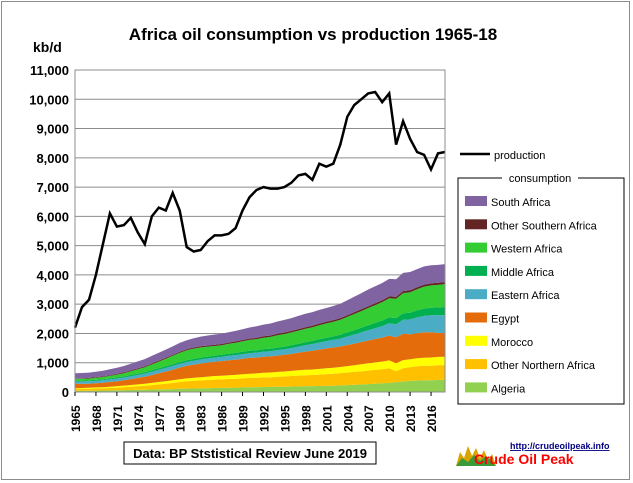 The height and width of the screenshot is (483, 633). I want to click on legend-label: Other Northern Africa, so click(543, 366).